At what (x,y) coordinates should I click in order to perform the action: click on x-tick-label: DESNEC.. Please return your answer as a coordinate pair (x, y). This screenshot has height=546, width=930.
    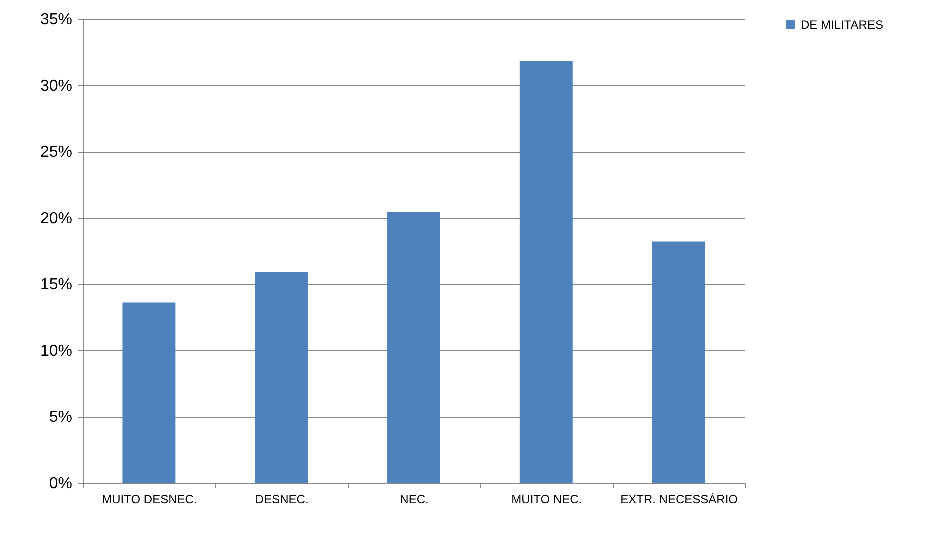
    Looking at the image, I should click on (282, 499).